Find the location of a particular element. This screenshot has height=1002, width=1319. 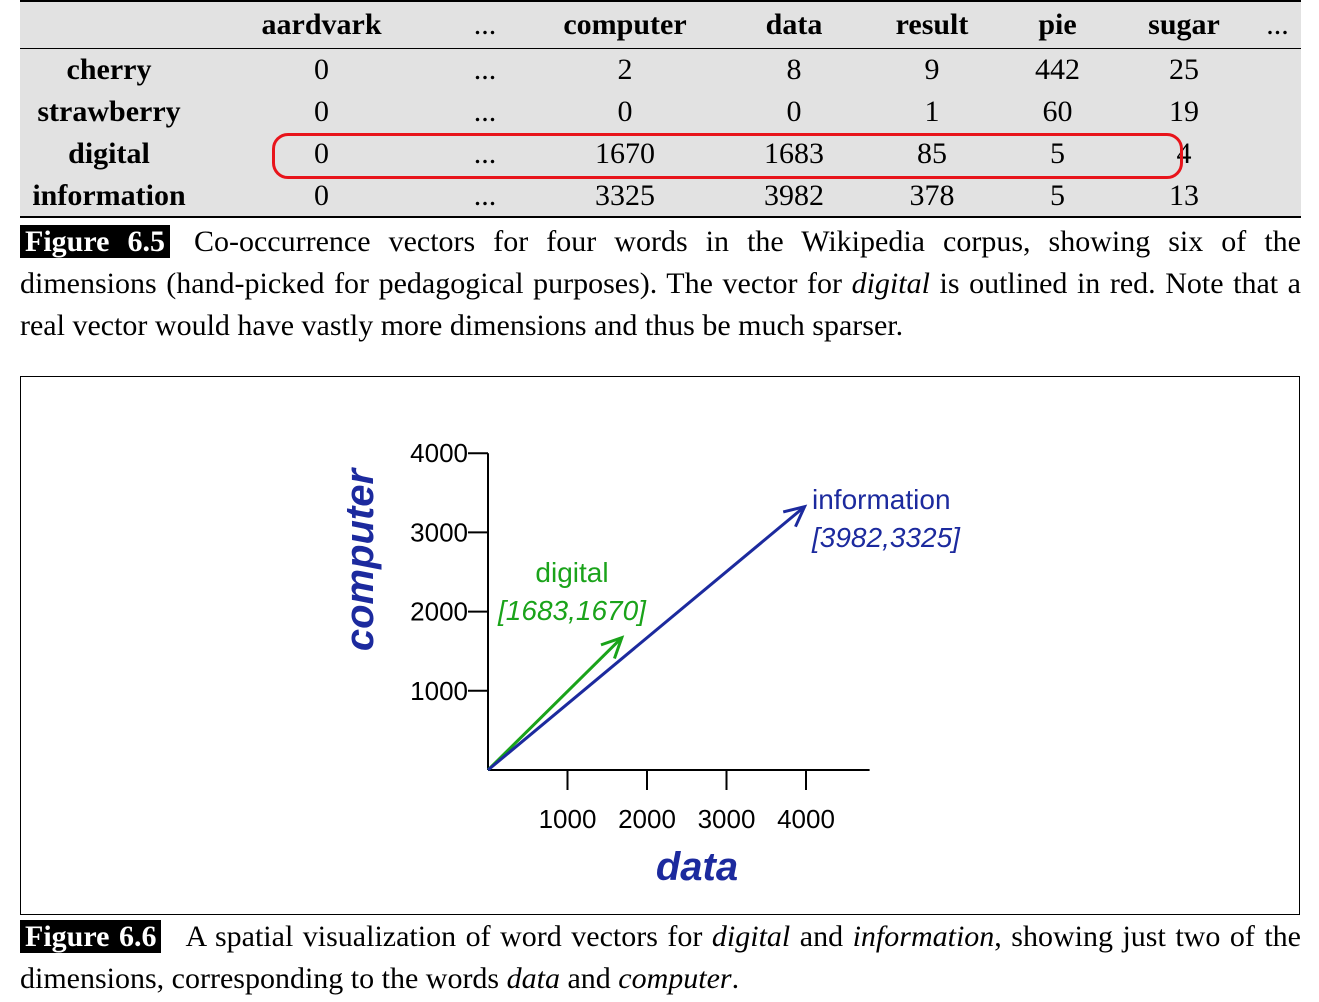

figure-label: Figure 6.6 is located at coordinates (91, 936).